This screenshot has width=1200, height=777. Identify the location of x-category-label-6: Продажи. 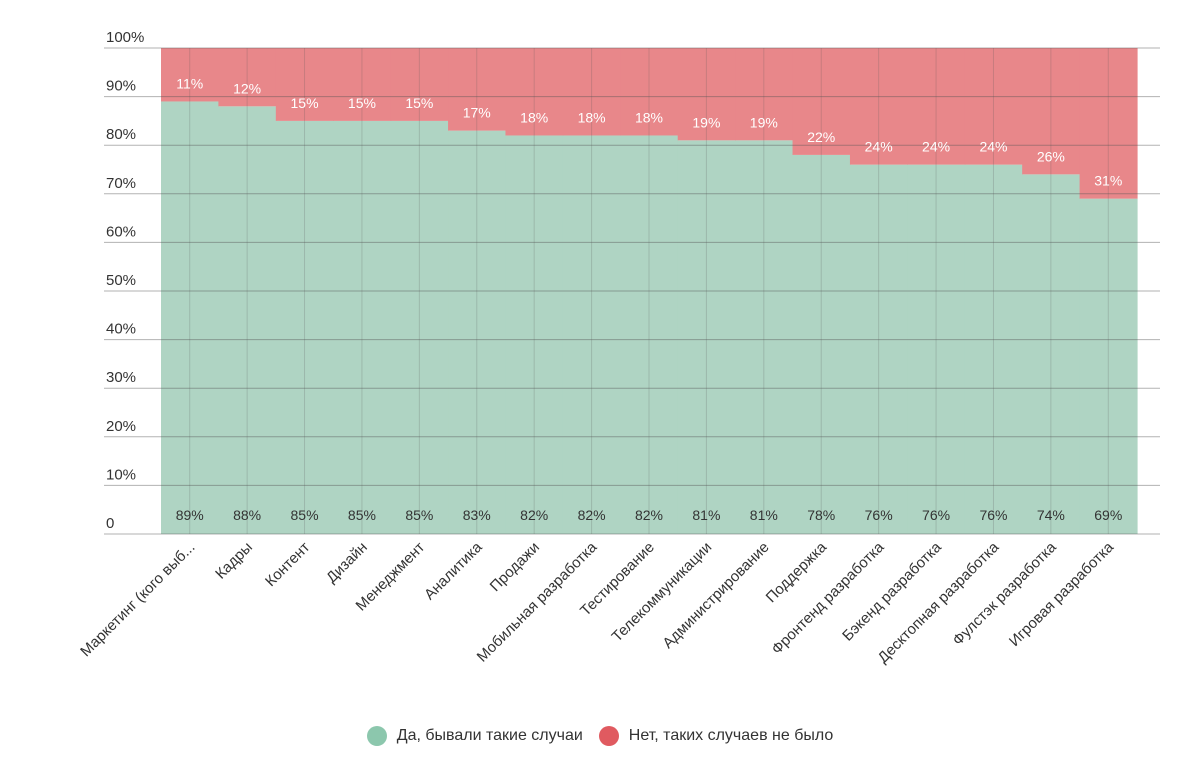
(515, 567).